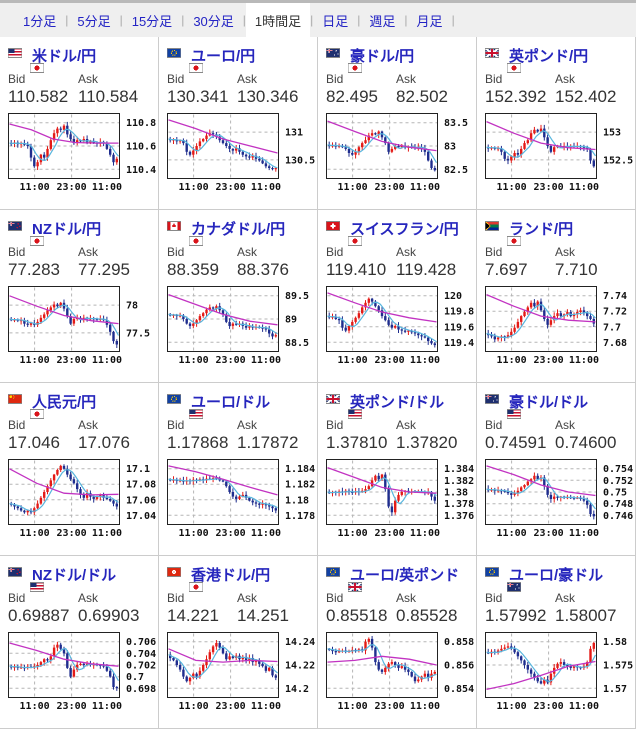 The image size is (636, 732). Describe the element at coordinates (401, 270) in the screenshot. I see `quote-values-row: 119.410 119.428` at that location.